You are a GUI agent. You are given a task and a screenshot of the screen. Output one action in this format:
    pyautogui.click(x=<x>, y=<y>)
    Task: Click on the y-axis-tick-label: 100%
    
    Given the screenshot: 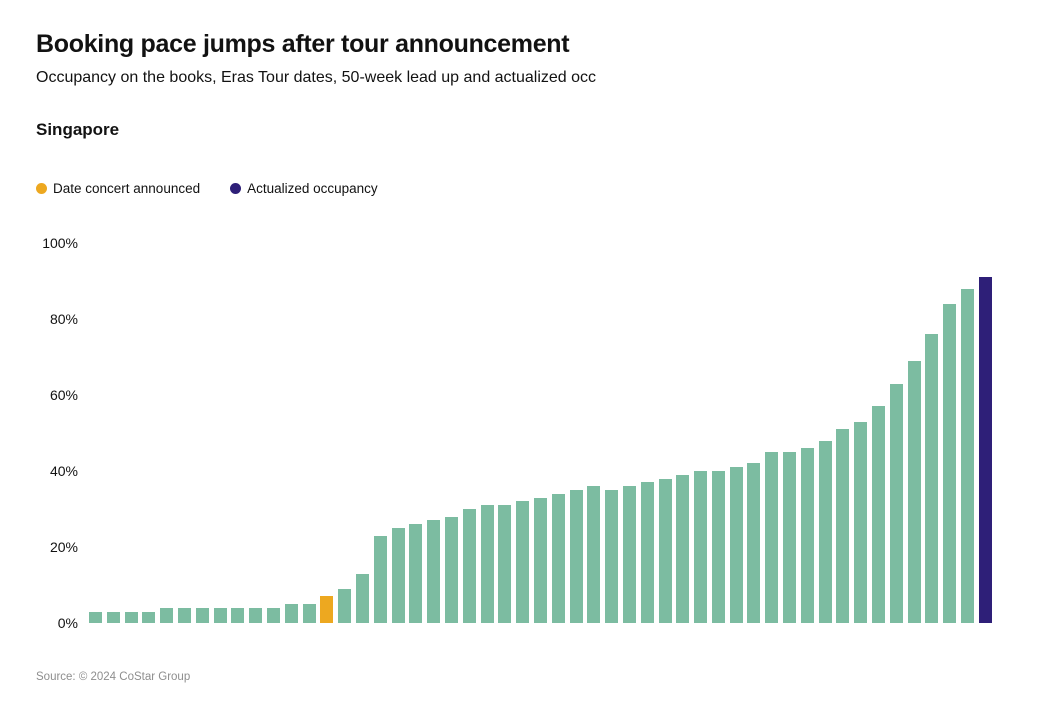 What is the action you would take?
    pyautogui.click(x=60, y=243)
    